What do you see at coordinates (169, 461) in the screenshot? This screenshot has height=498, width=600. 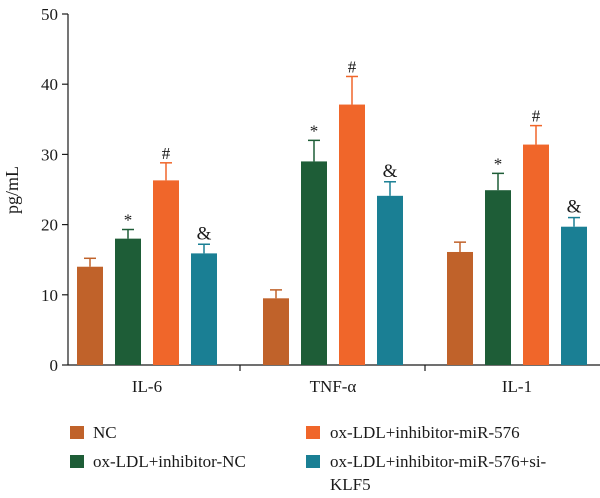 I see `legend-label-ox-ldl-inhibitor-nc: ox-LDL+inhibitor-NC` at bounding box center [169, 461].